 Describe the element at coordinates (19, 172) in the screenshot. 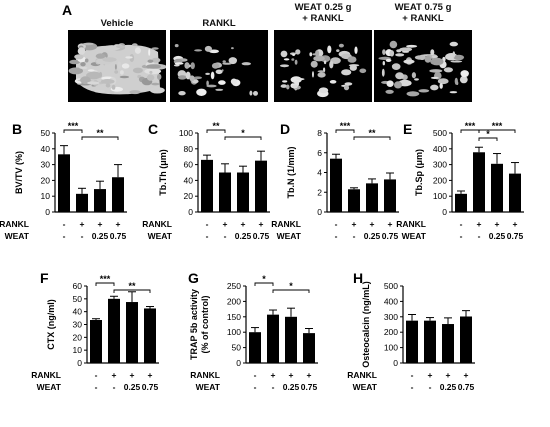

I see `y-axis-label: BV/TV (%)` at that location.